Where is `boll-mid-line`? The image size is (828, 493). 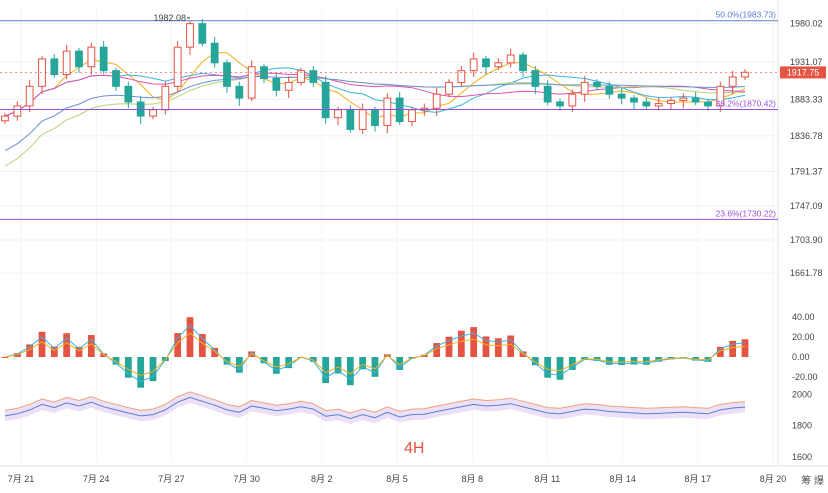
boll-mid-line is located at coordinates (375, 408).